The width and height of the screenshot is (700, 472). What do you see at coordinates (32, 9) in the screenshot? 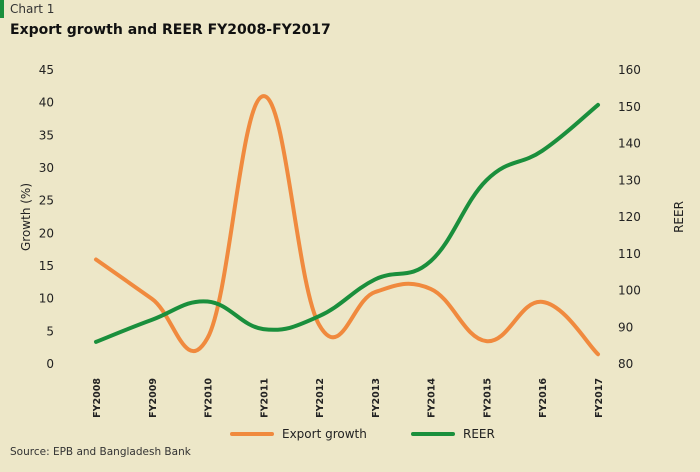
I see `chart-number: Chart 1` at bounding box center [32, 9].